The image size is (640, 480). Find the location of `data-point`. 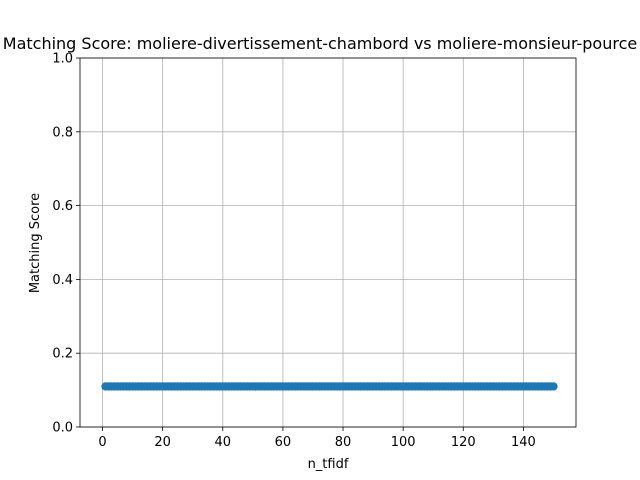

data-point is located at coordinates (553, 386).